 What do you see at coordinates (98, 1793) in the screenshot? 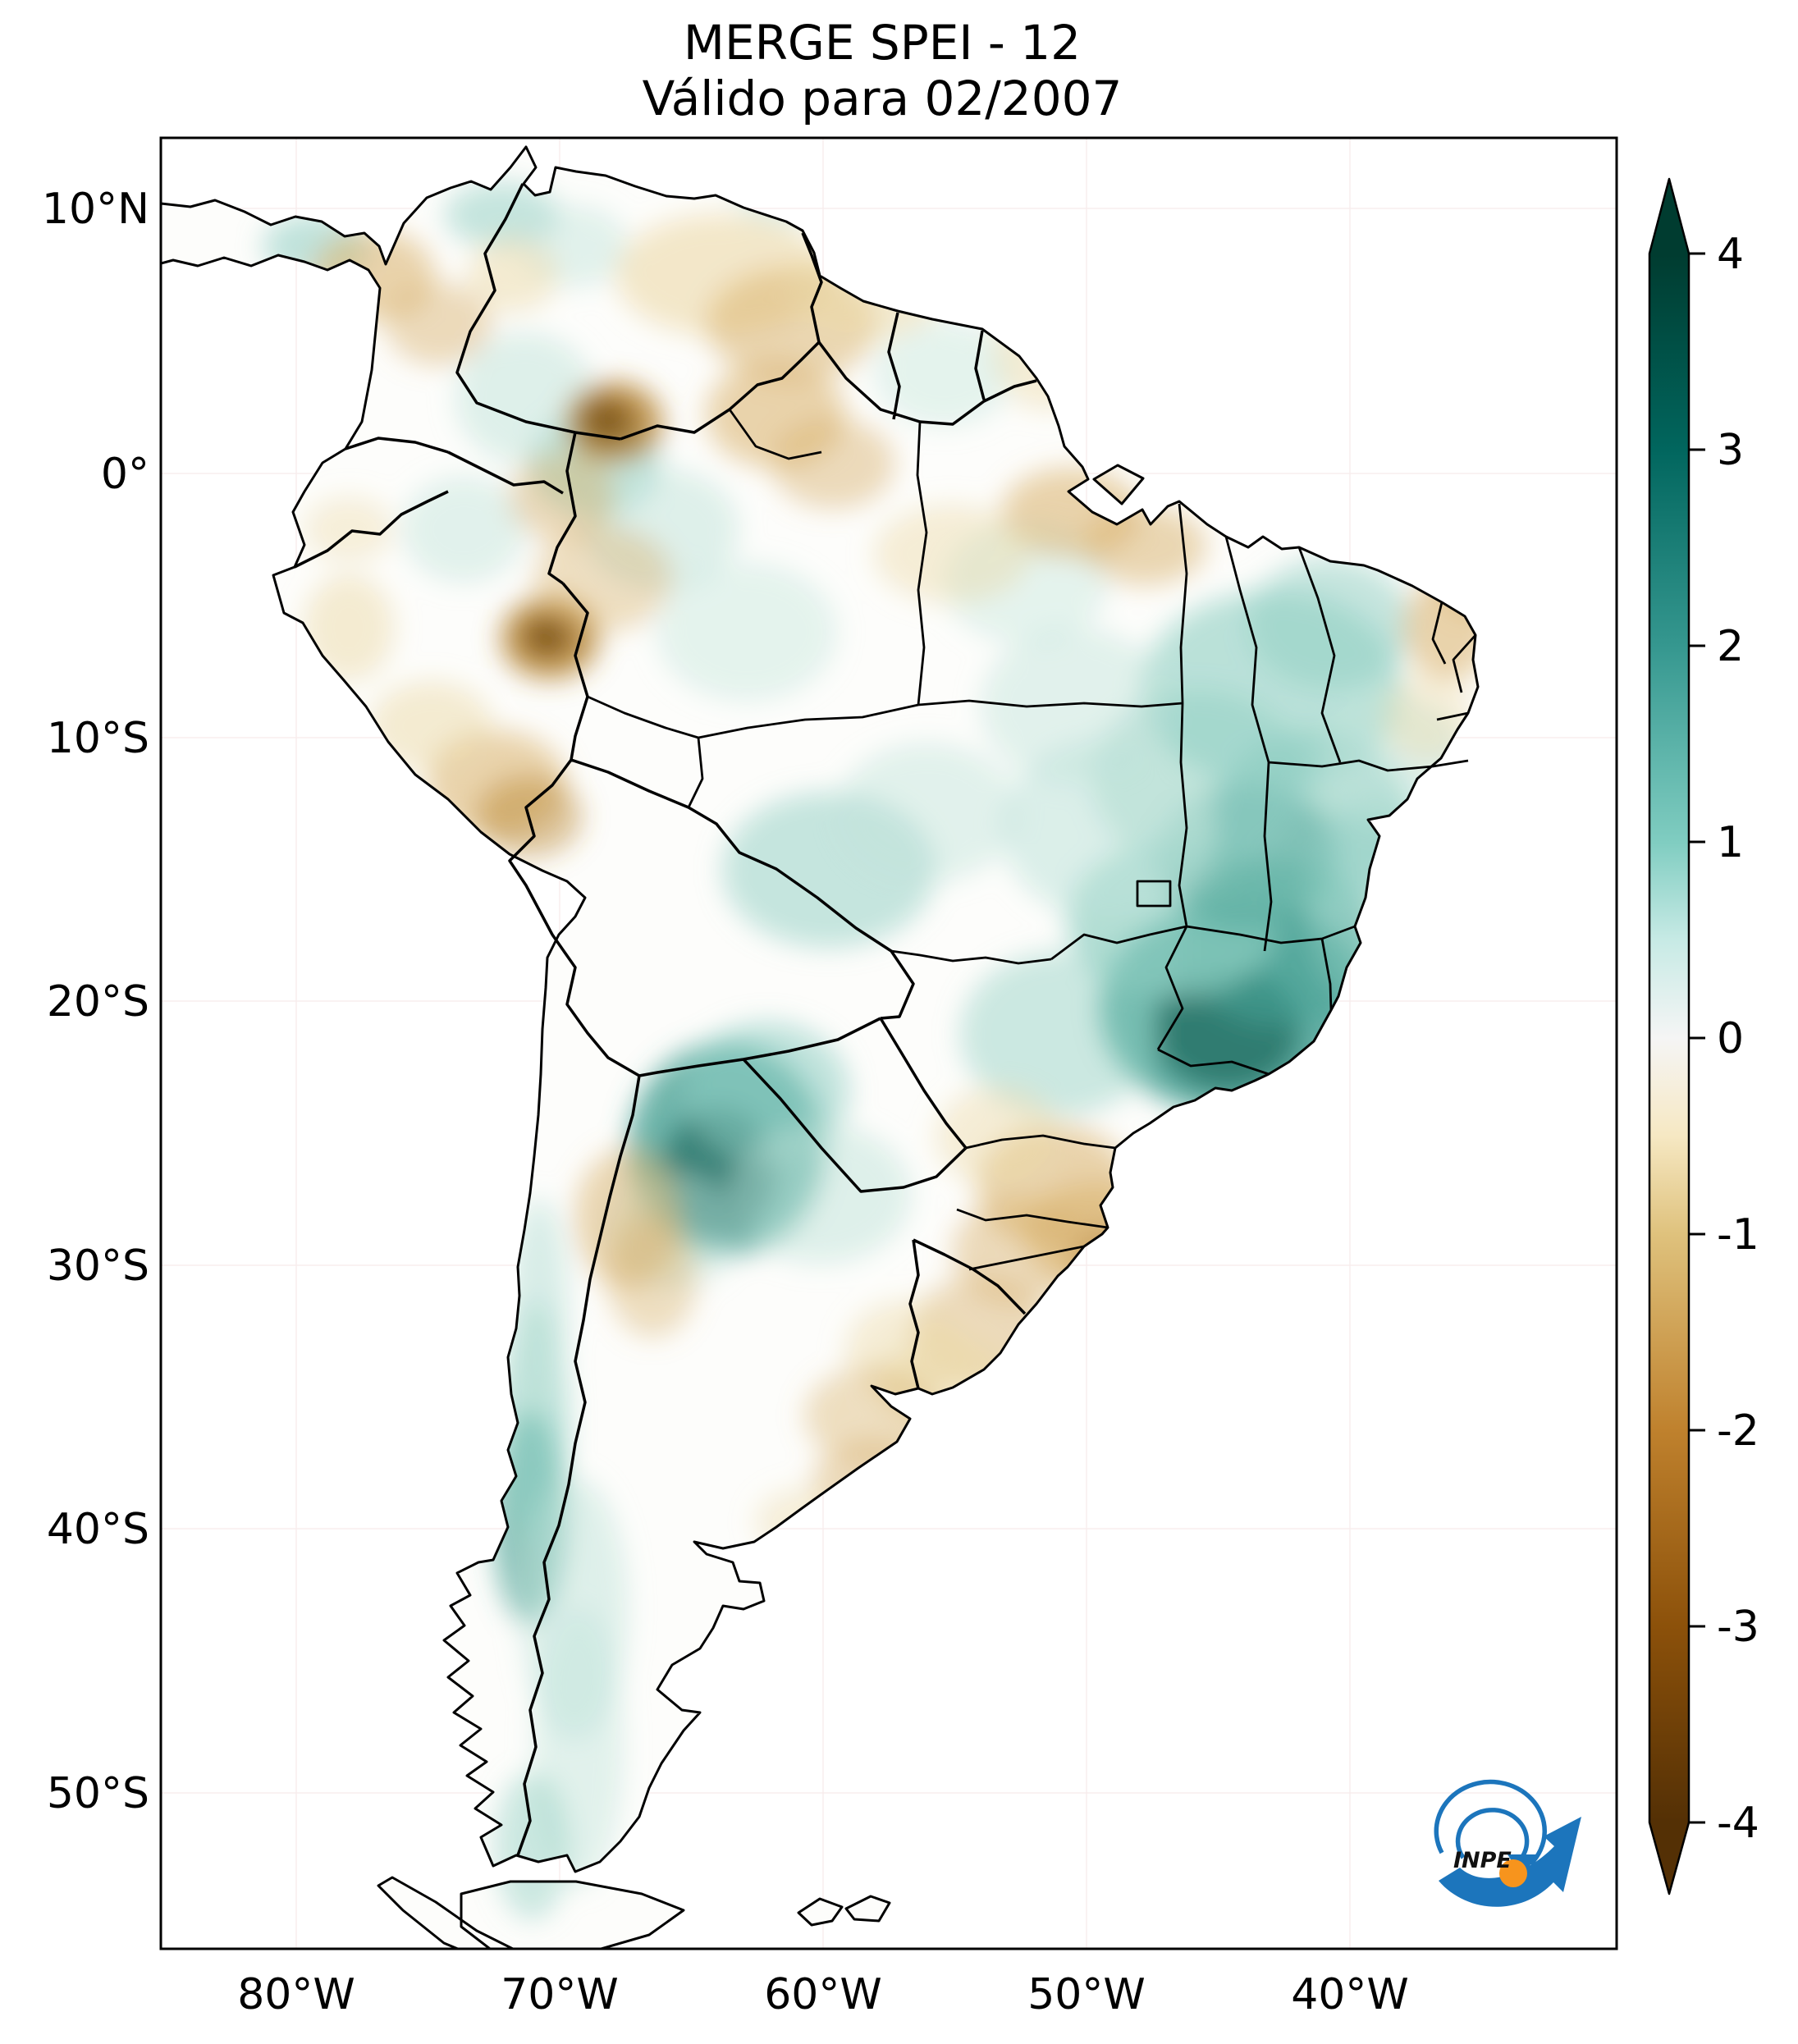
I see `lat-tick-label-50s: 50°S` at bounding box center [98, 1793].